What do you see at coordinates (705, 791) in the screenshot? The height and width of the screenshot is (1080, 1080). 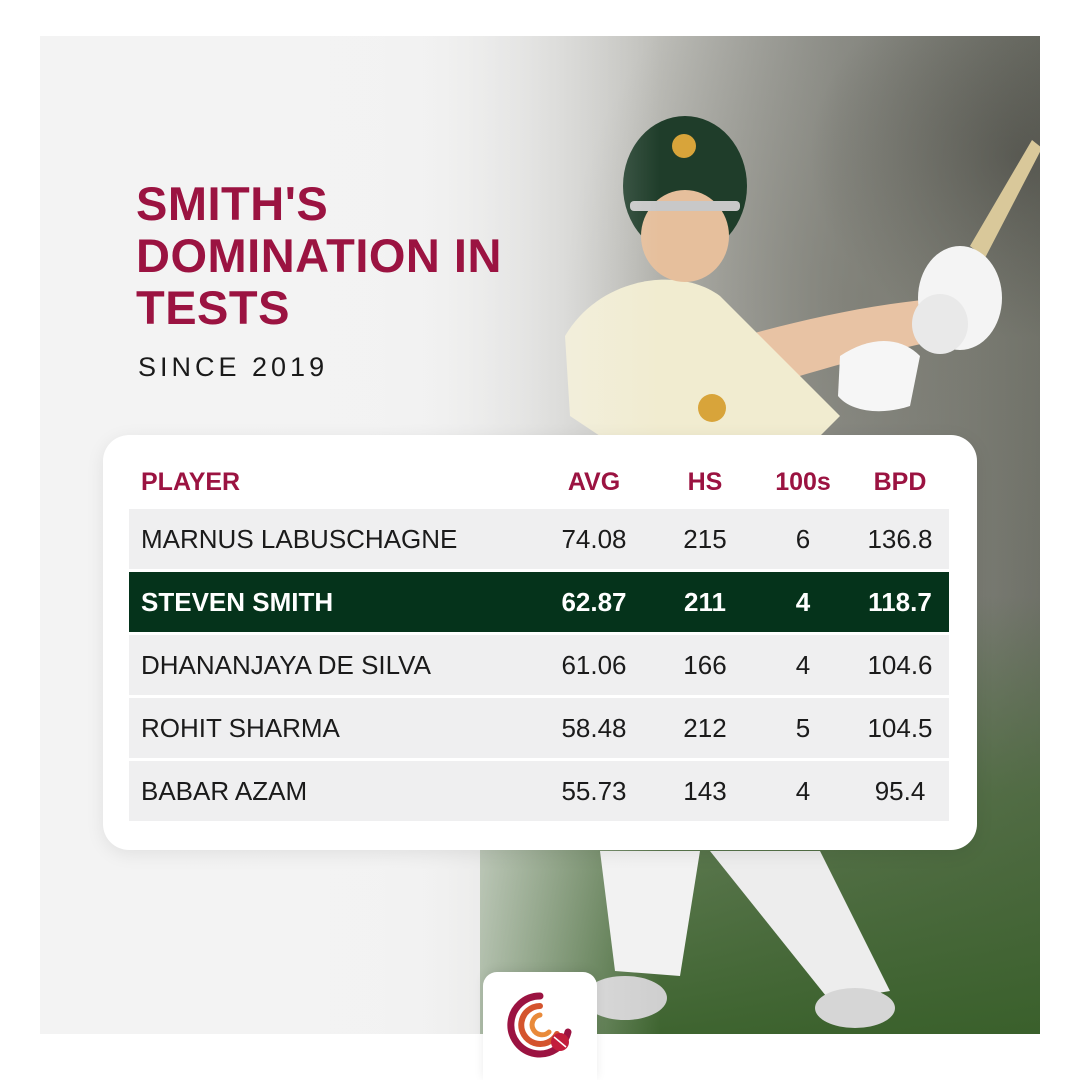 I see `hs-value: 143` at bounding box center [705, 791].